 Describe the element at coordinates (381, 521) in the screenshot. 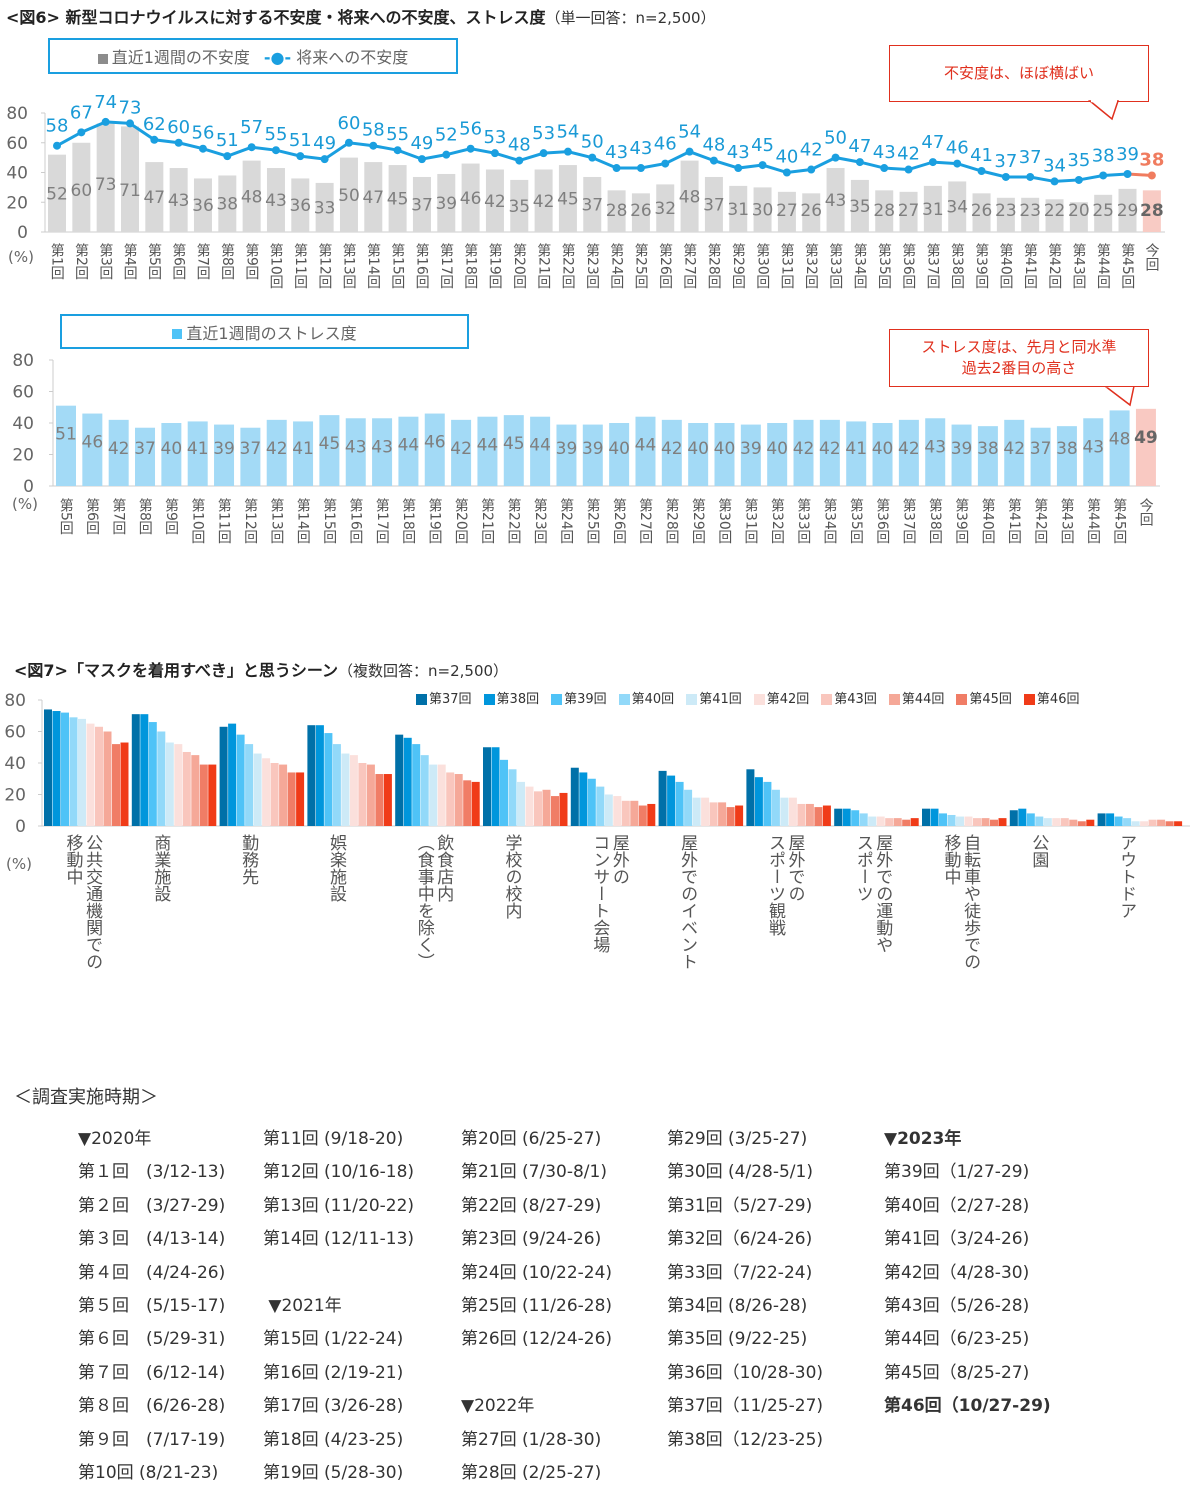

I see `x-tick-label: 第17回` at that location.